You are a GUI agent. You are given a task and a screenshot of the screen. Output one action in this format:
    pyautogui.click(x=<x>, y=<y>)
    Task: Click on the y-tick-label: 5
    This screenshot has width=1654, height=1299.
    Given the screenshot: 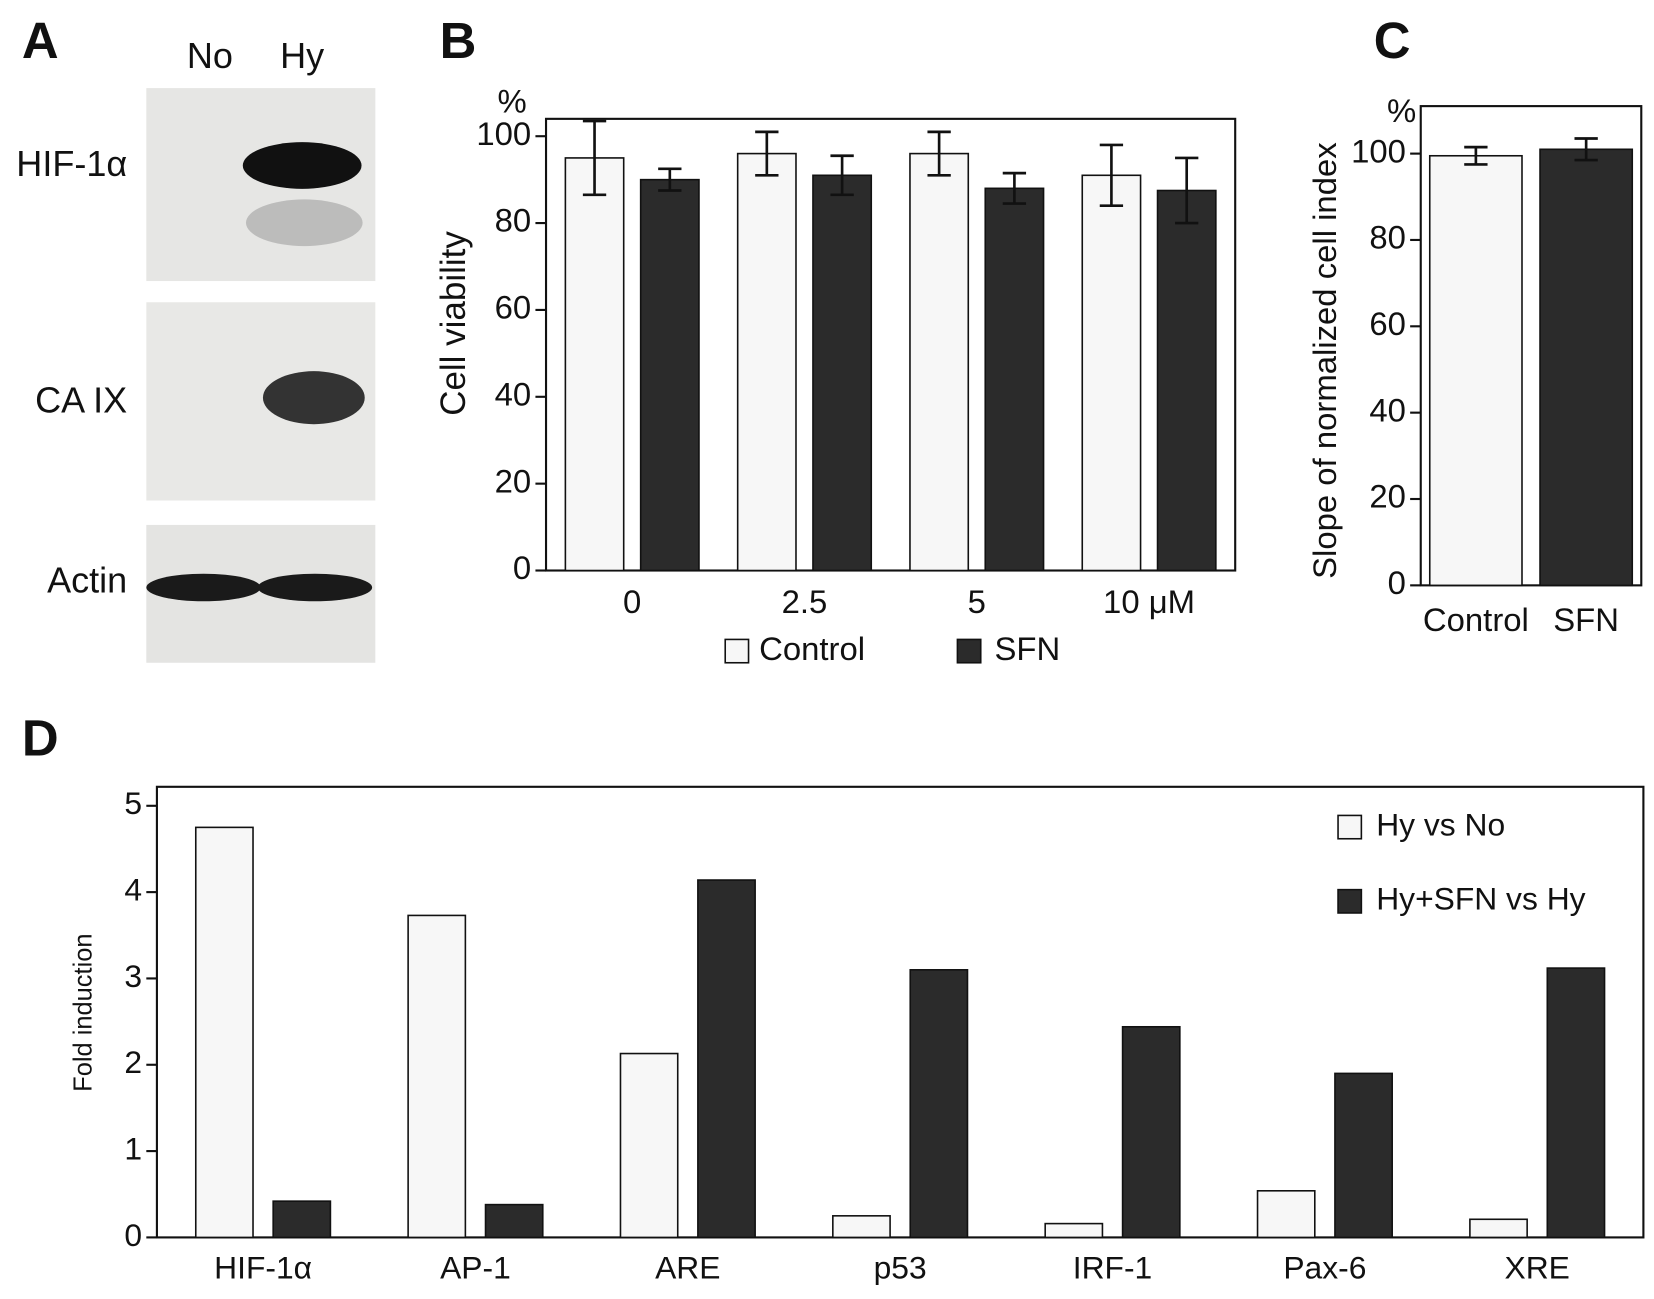 What is the action you would take?
    pyautogui.click(x=133, y=803)
    